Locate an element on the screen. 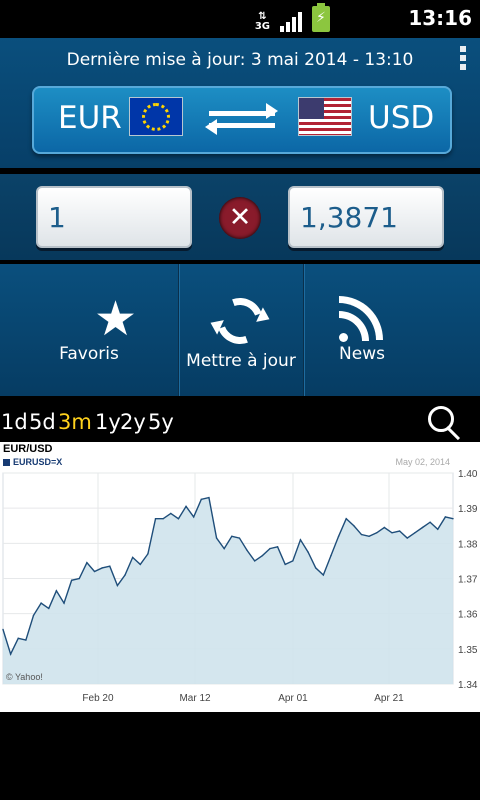 The image size is (480, 800). y-tick-label: 1.36 is located at coordinates (468, 615).